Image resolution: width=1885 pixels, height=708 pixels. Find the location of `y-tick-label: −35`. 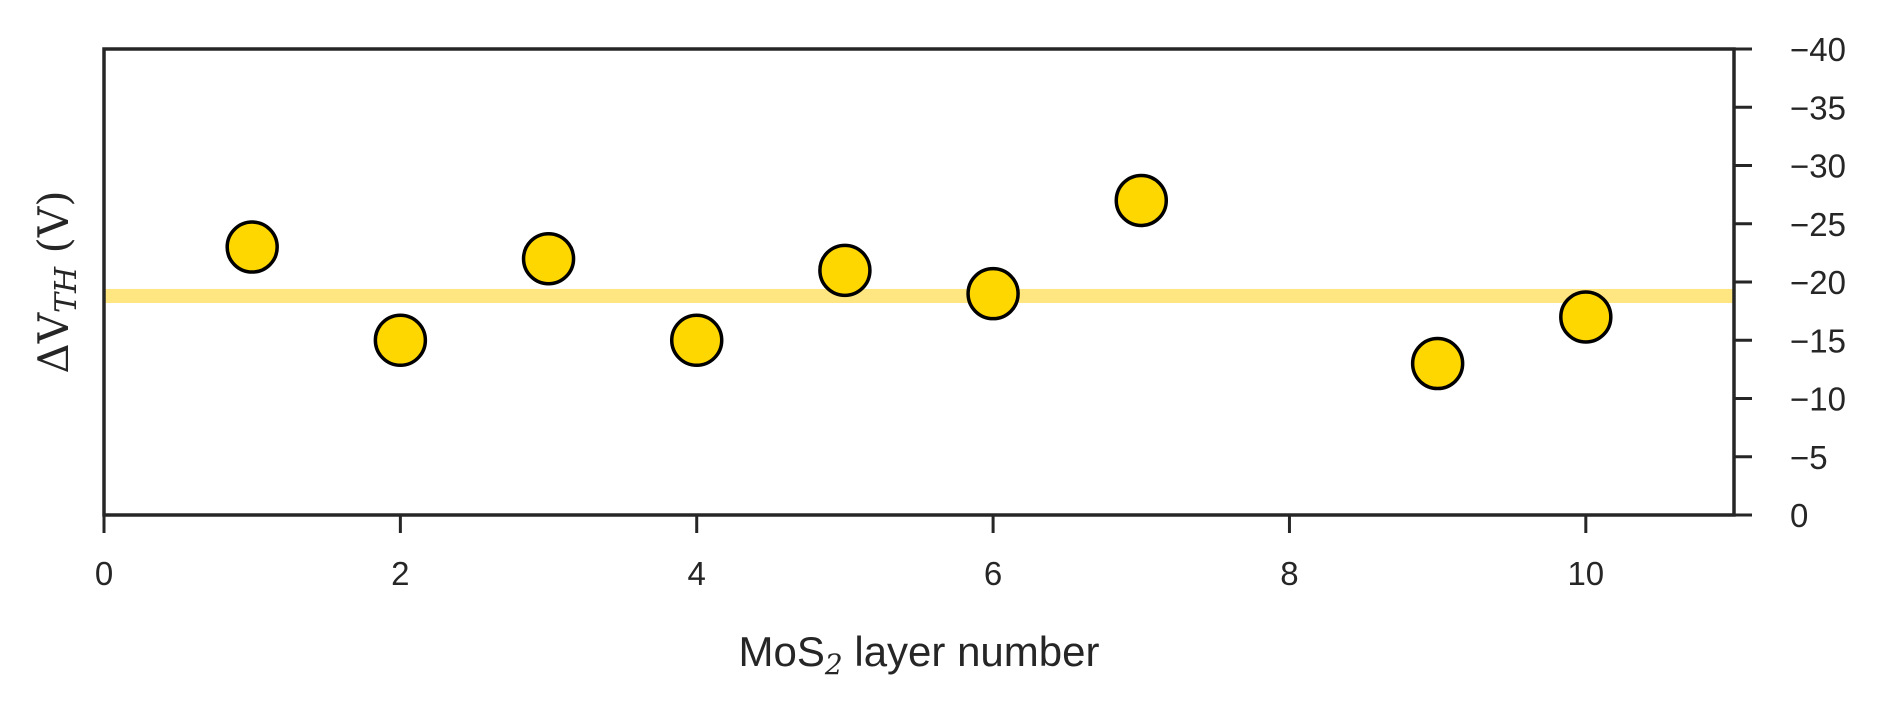

y-tick-label: −35 is located at coordinates (1818, 107).